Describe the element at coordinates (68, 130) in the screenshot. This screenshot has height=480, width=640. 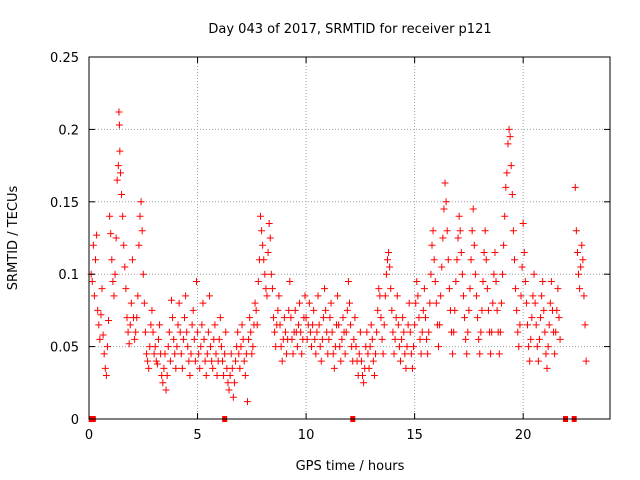
I see `y-tick-label: 0.2` at that location.